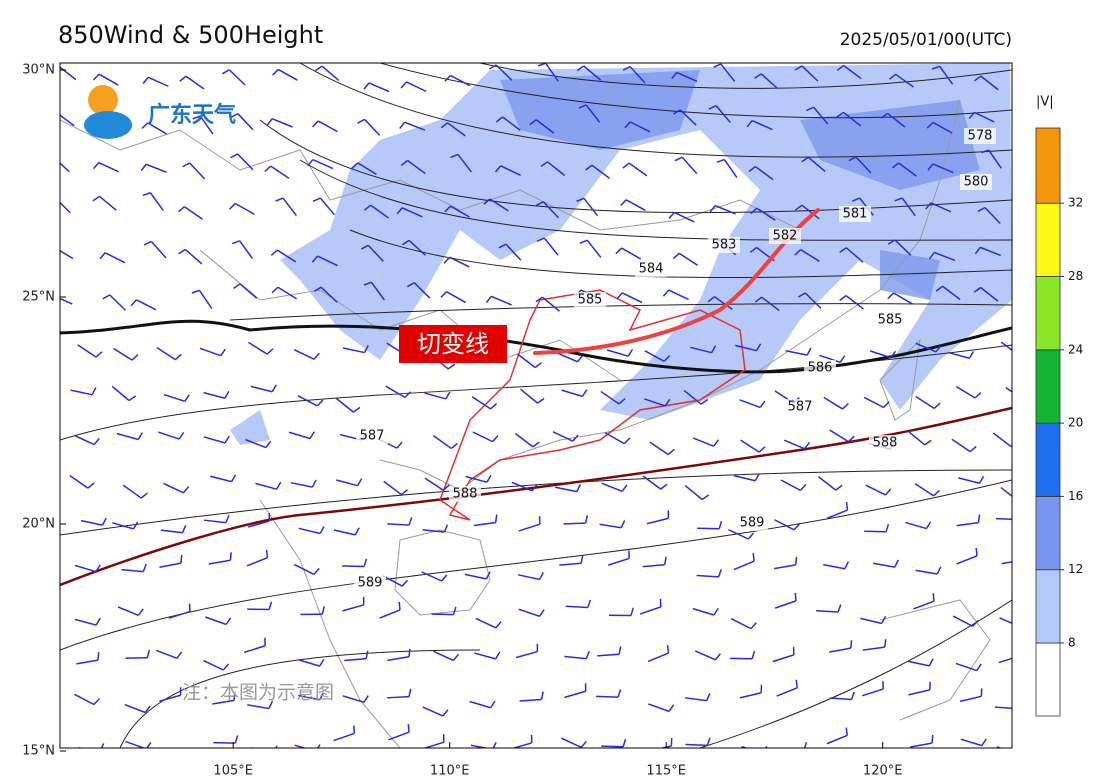 The height and width of the screenshot is (783, 1099). What do you see at coordinates (666, 771) in the screenshot?
I see `x-tick-label: 115°E` at bounding box center [666, 771].